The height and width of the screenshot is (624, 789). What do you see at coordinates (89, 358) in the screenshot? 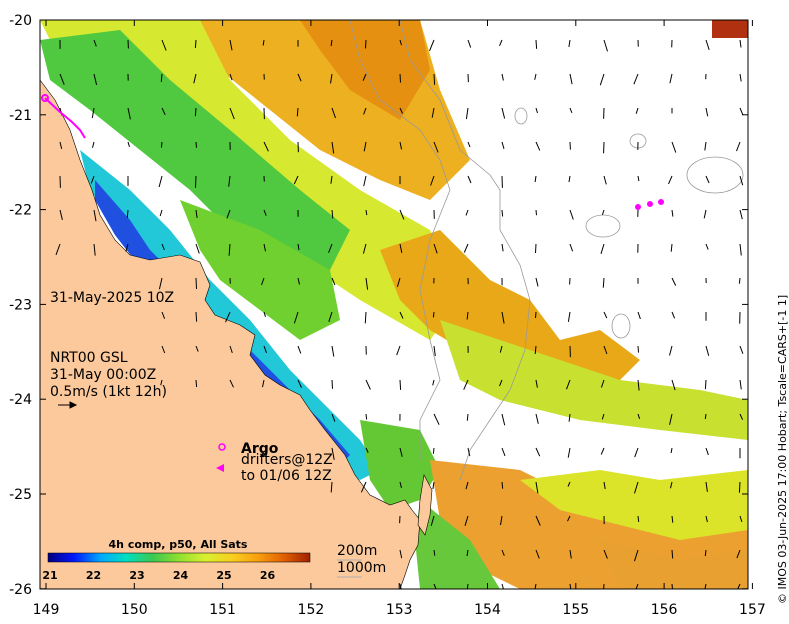
I see `current-info-line-1: NRT00 GSL` at bounding box center [89, 358].